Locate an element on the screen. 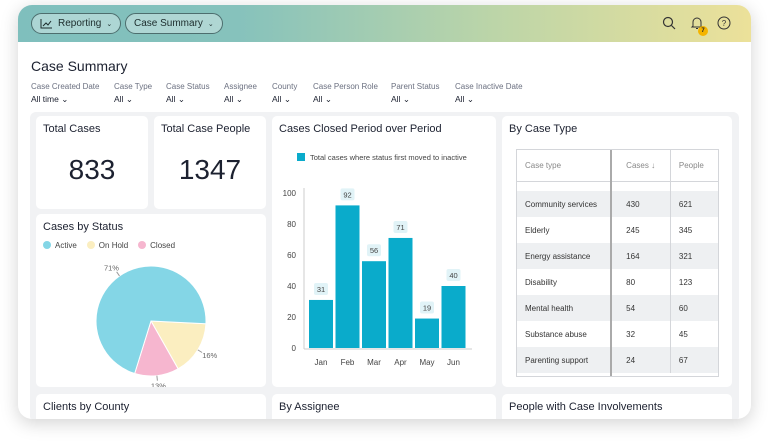  filter-0: Case Created Date All time ⌄ is located at coordinates (65, 93).